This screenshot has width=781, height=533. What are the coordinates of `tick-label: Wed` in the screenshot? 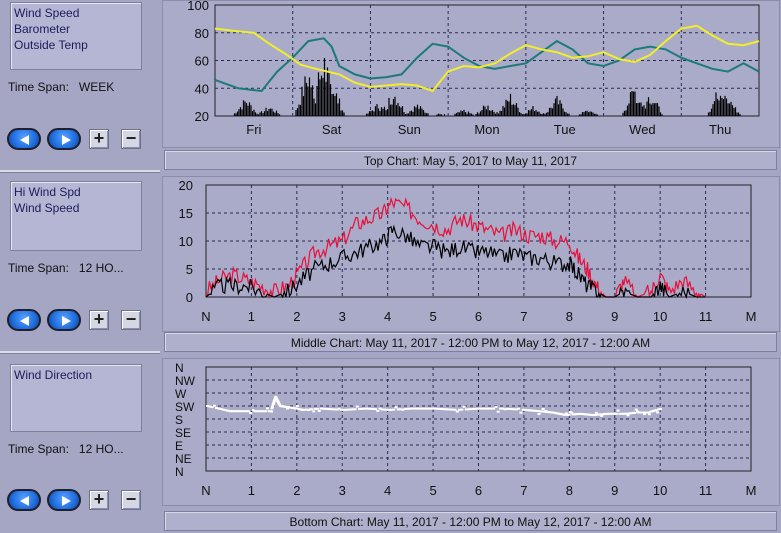 It's located at (642, 129).